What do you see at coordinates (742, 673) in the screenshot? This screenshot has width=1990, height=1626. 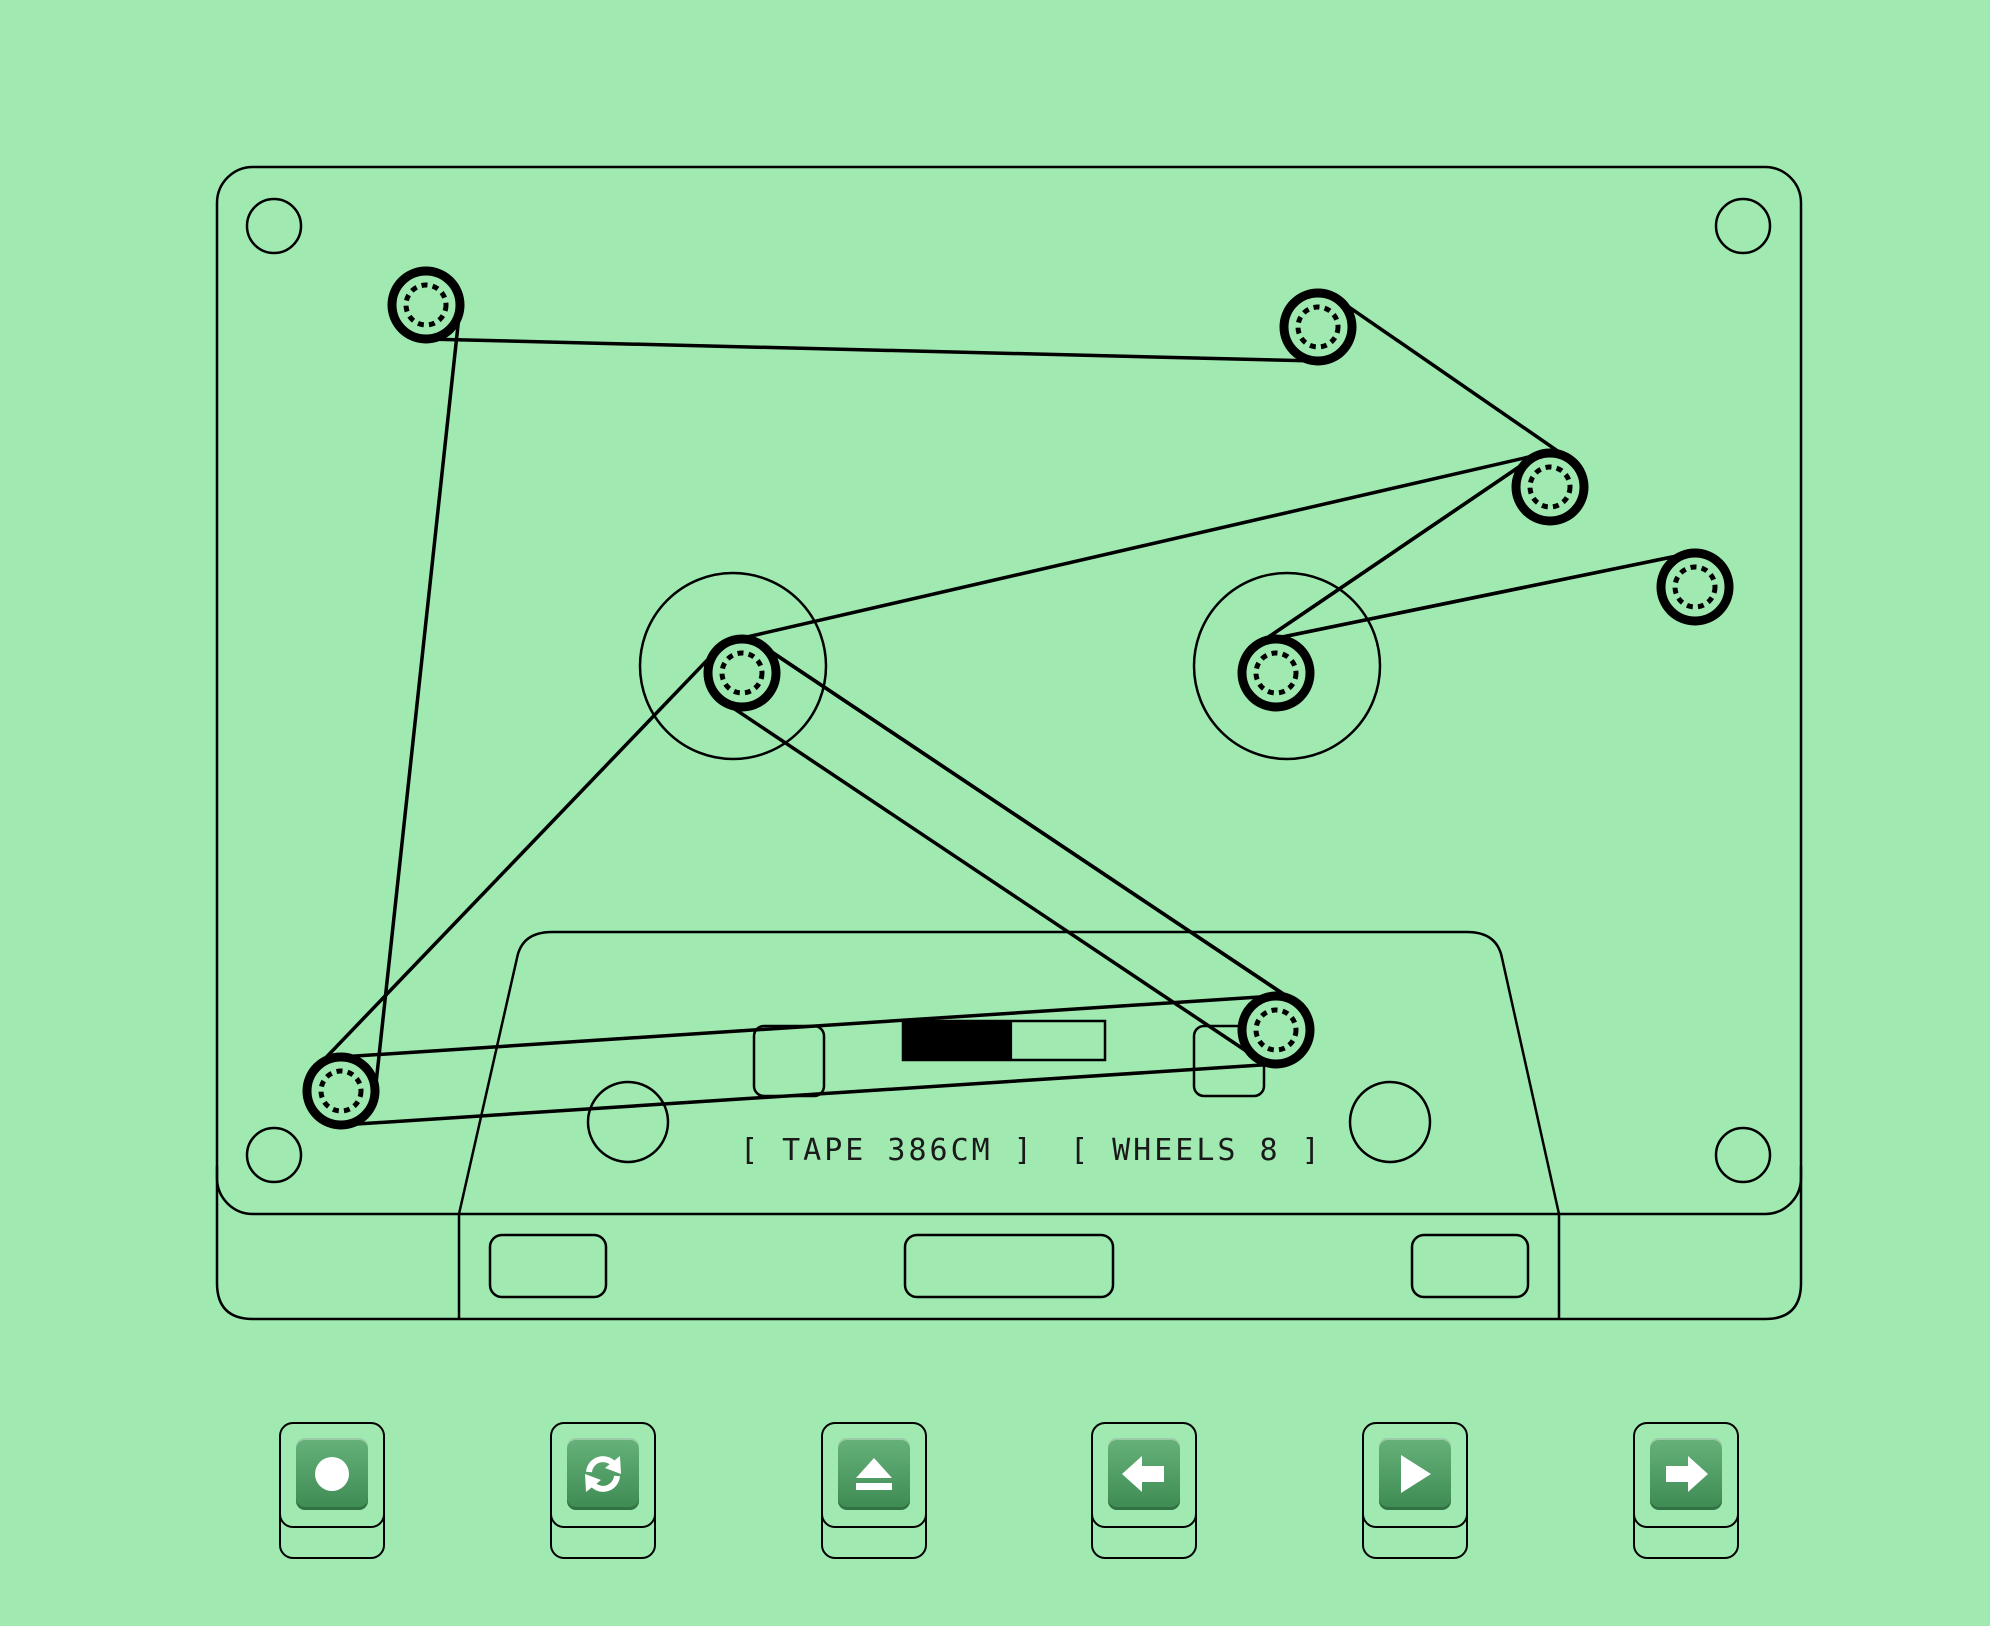 I see `wheel-w5` at bounding box center [742, 673].